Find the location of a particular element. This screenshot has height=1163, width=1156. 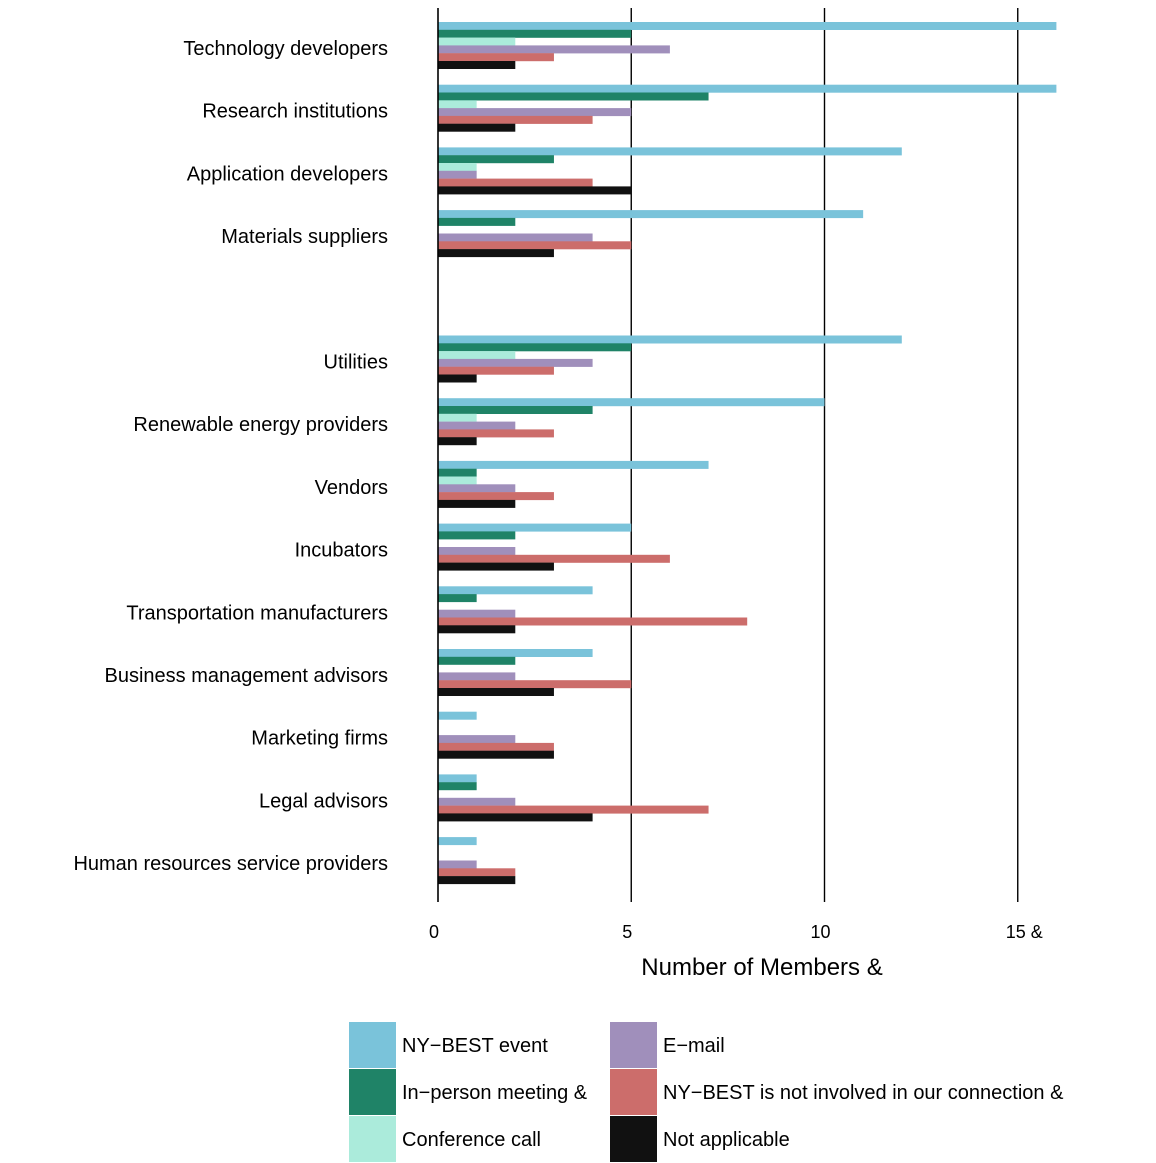

category-label: Renewable energy providers is located at coordinates (260, 425).